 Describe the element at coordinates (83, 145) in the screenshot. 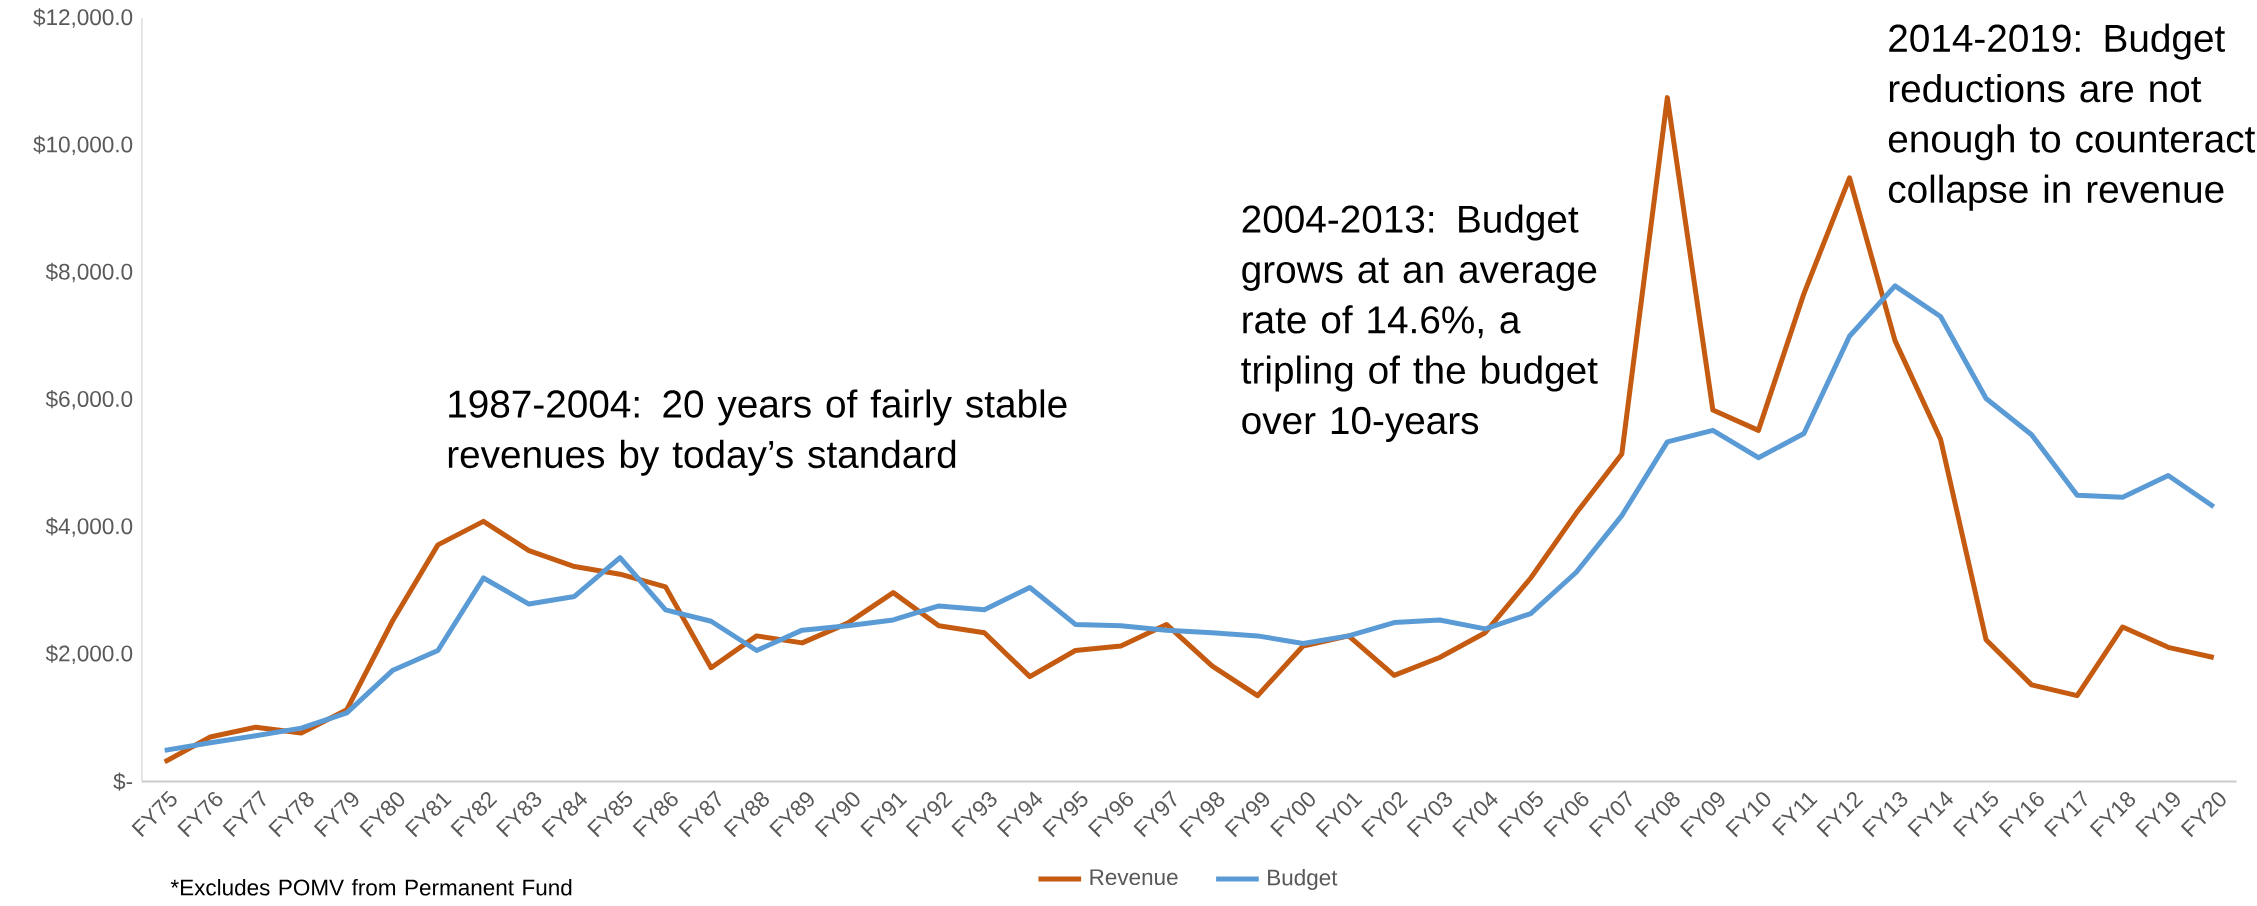

I see `y-tick-label: $10,000.0` at that location.